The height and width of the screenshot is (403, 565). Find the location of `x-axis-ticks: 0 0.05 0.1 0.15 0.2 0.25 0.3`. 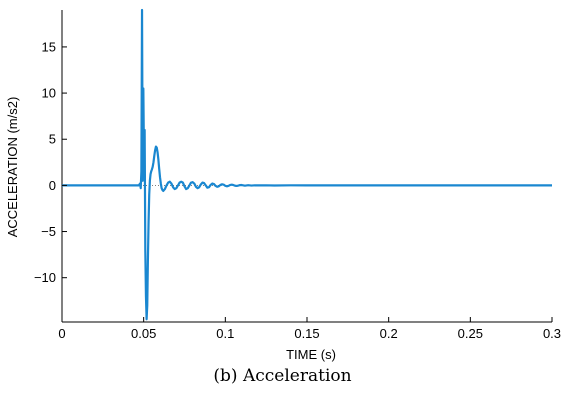

x-axis-ticks: 0 0.05 0.1 0.15 0.2 0.25 0.3 is located at coordinates (309, 329).